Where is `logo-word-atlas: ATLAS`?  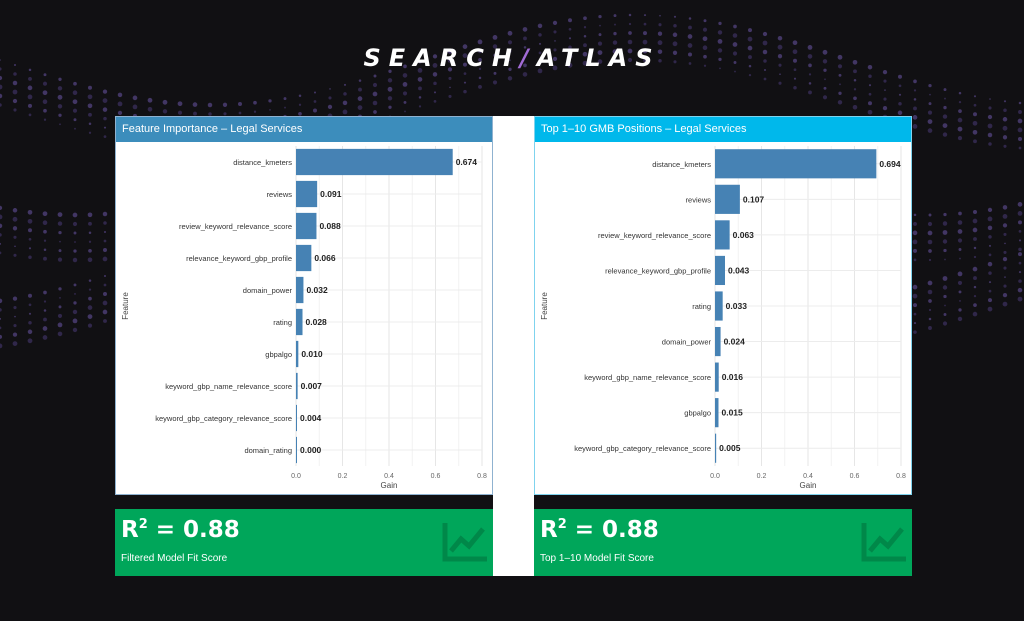
logo-word-atlas: ATLAS is located at coordinates (598, 58).